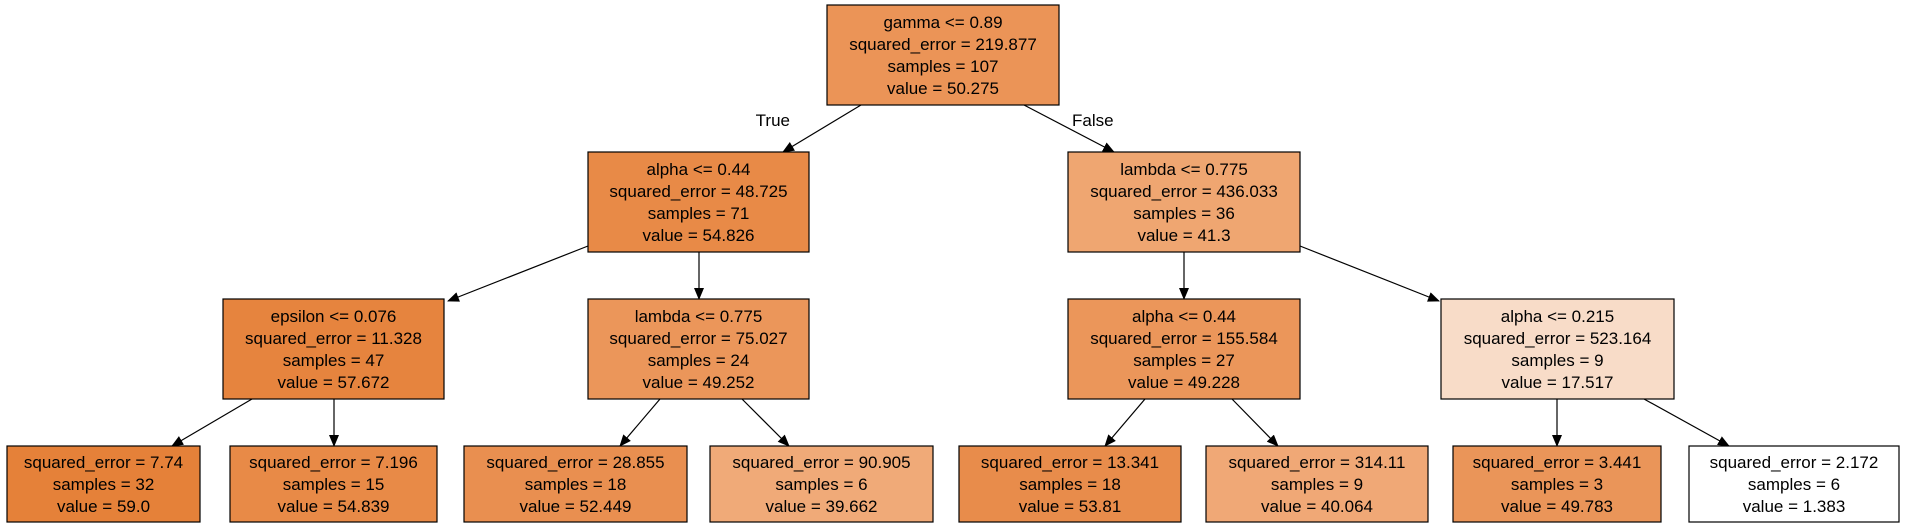 Image resolution: width=1905 pixels, height=527 pixels. Describe the element at coordinates (1794, 506) in the screenshot. I see `node-line: value = 1.383` at that location.